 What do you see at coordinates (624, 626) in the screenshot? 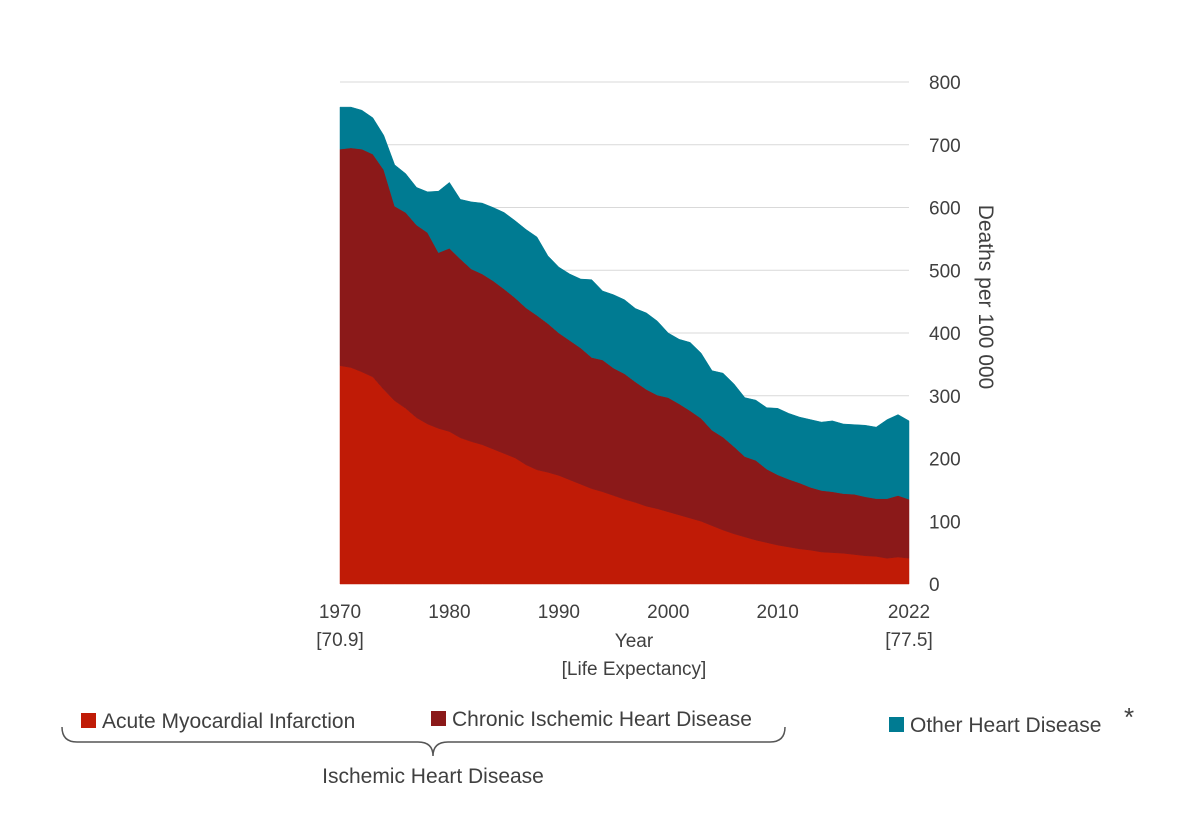
I see `x-axis-ticks: 1970 [70.9] 1980 1990 2000 2010 2022 [77.5]` at bounding box center [624, 626].